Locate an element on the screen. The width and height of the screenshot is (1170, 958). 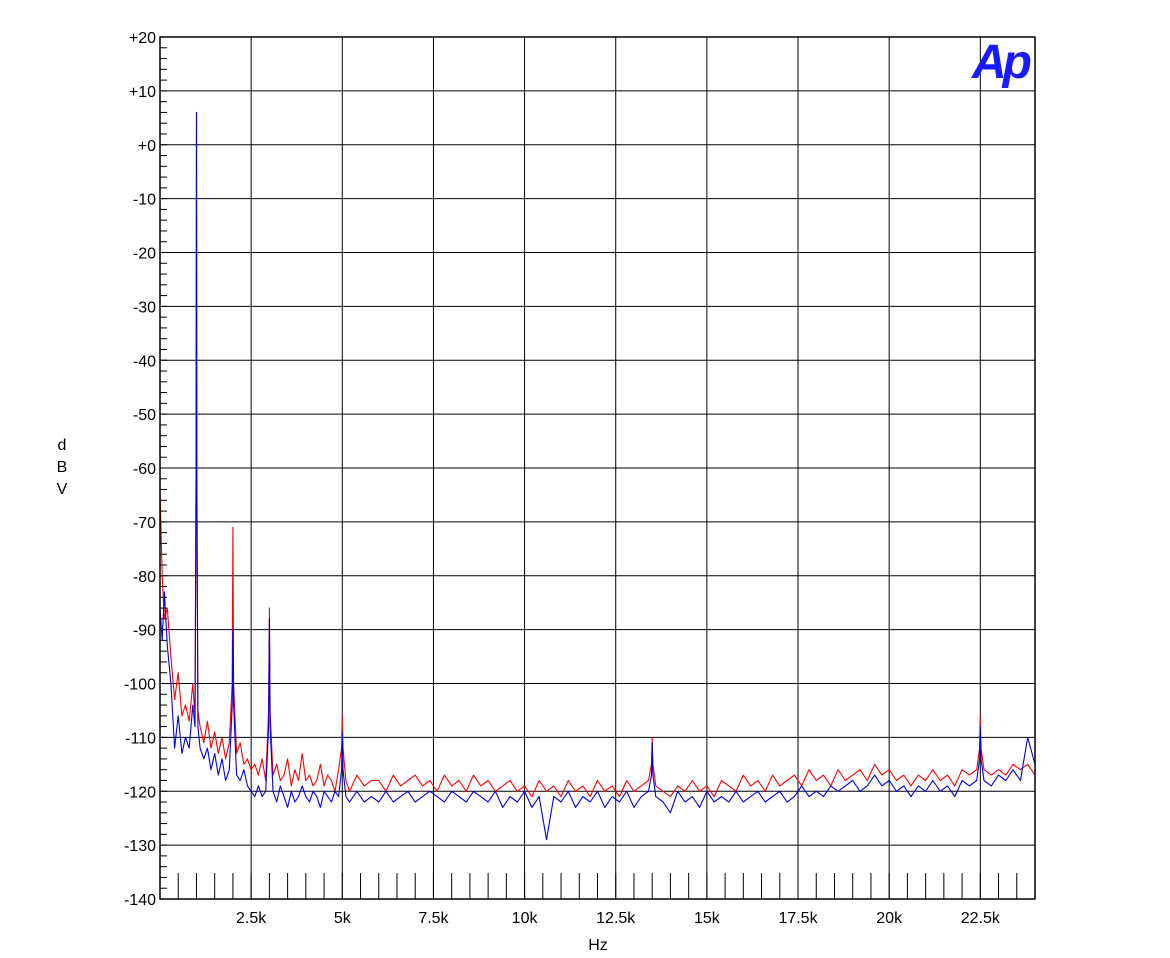
y-tick-label: +0 is located at coordinates (147, 146).